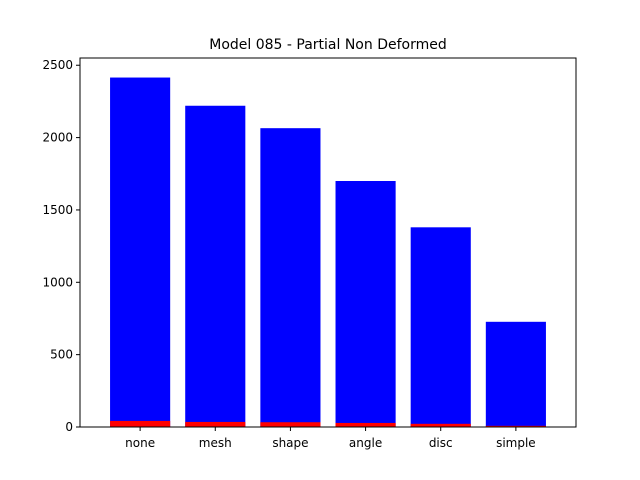 The height and width of the screenshot is (480, 640). I want to click on x-tick-label: disc, so click(441, 443).